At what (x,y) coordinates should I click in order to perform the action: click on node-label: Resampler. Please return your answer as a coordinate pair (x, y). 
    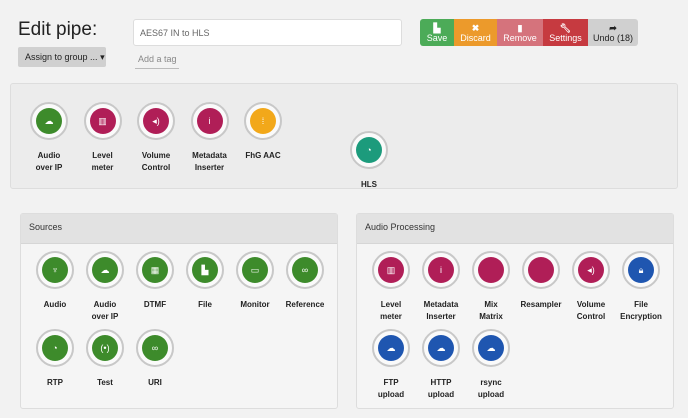
    Looking at the image, I should click on (541, 304).